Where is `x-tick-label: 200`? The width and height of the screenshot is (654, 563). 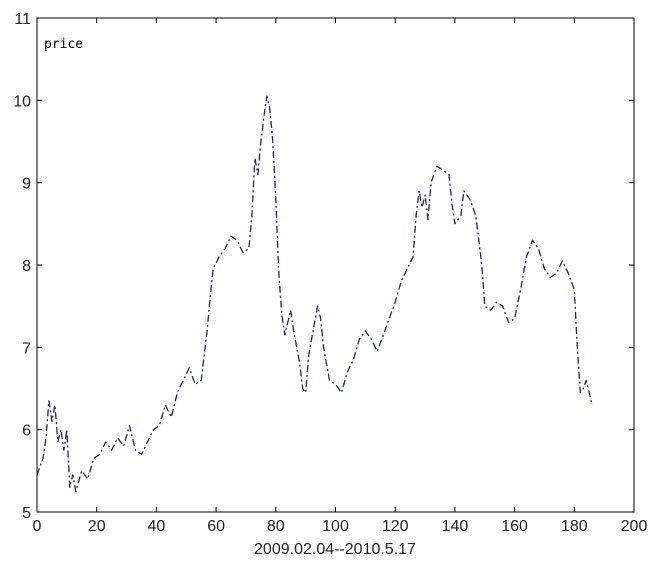
x-tick-label: 200 is located at coordinates (634, 526).